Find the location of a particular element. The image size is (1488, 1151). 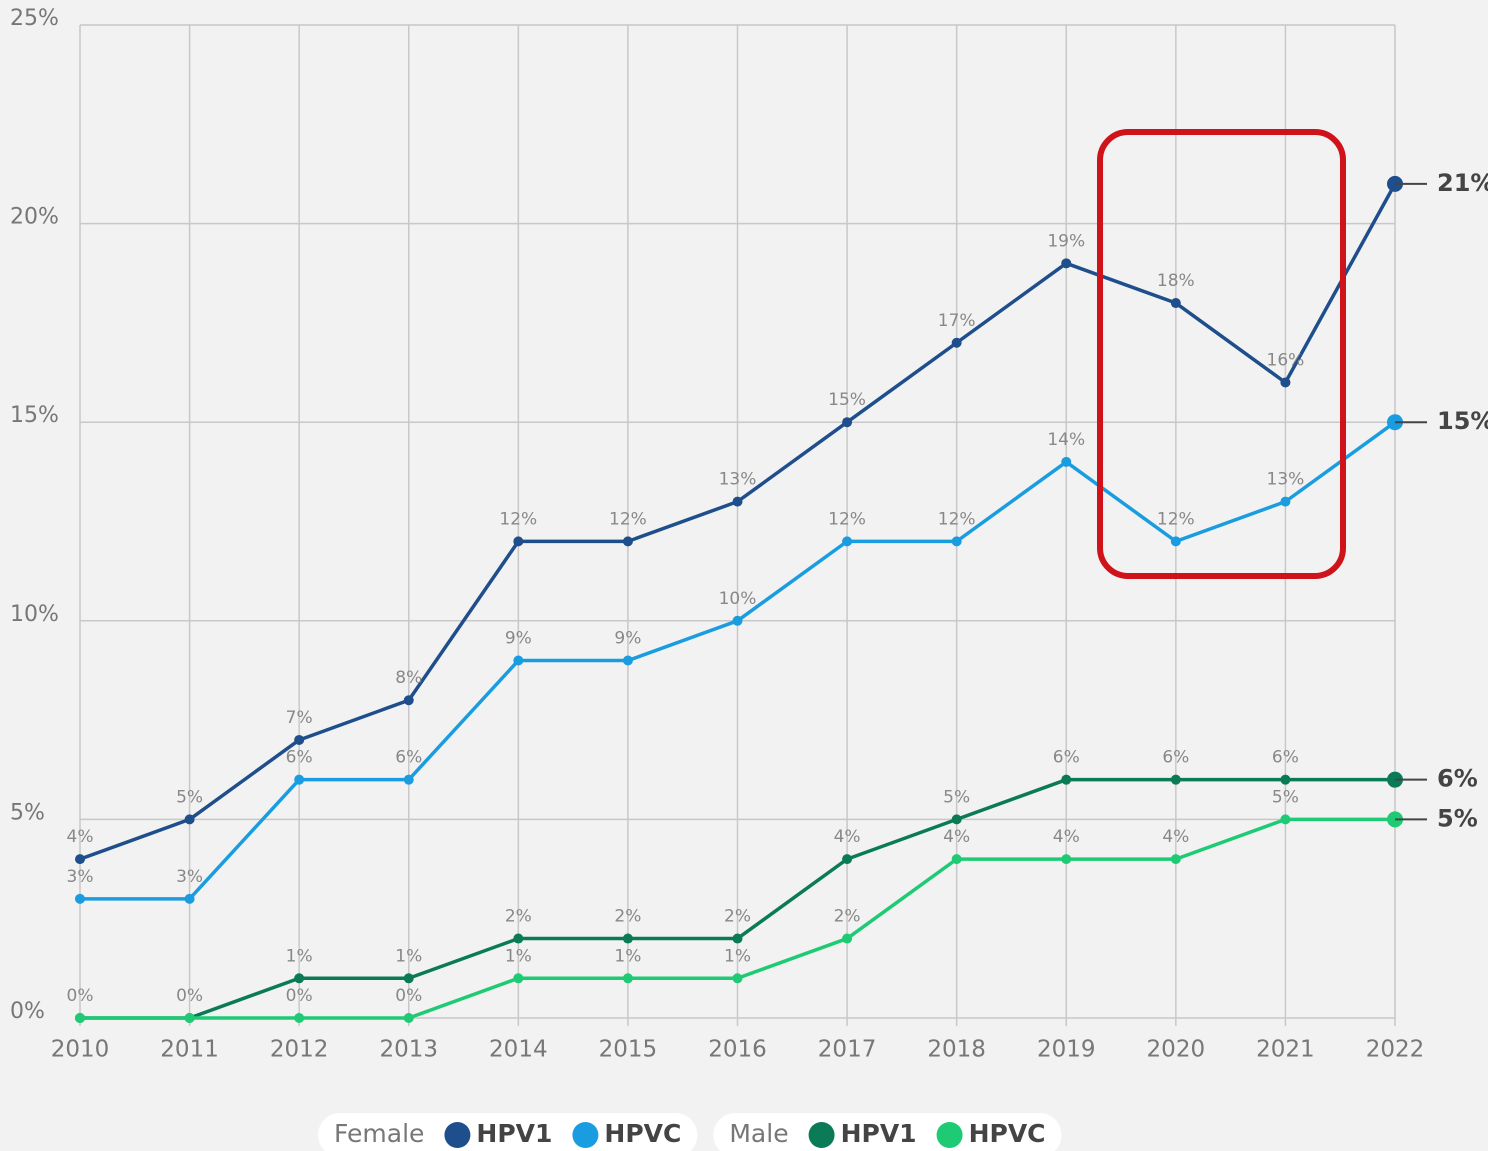

x-tick-label: 2016 is located at coordinates (737, 1050).